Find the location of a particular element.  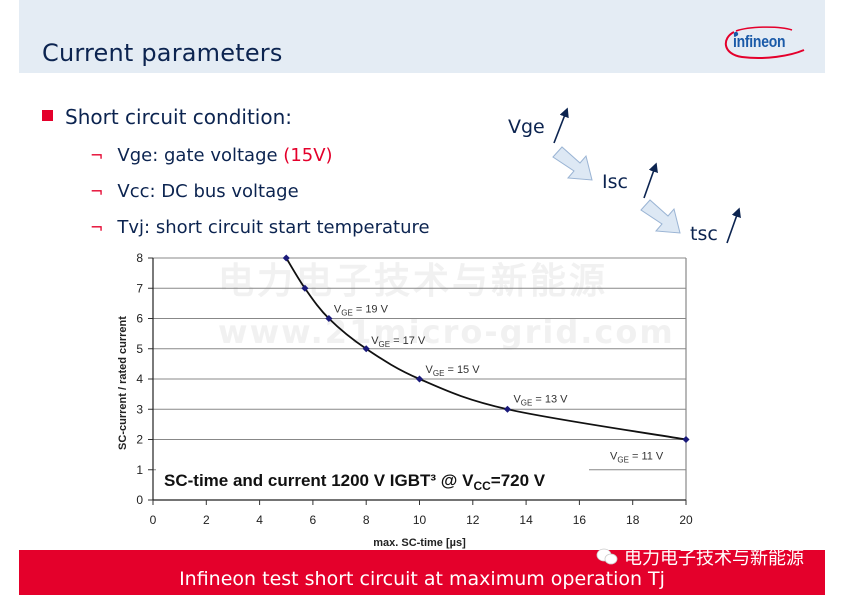

sub-bullet-text: Tvj: short circuit start temperature is located at coordinates (273, 227).